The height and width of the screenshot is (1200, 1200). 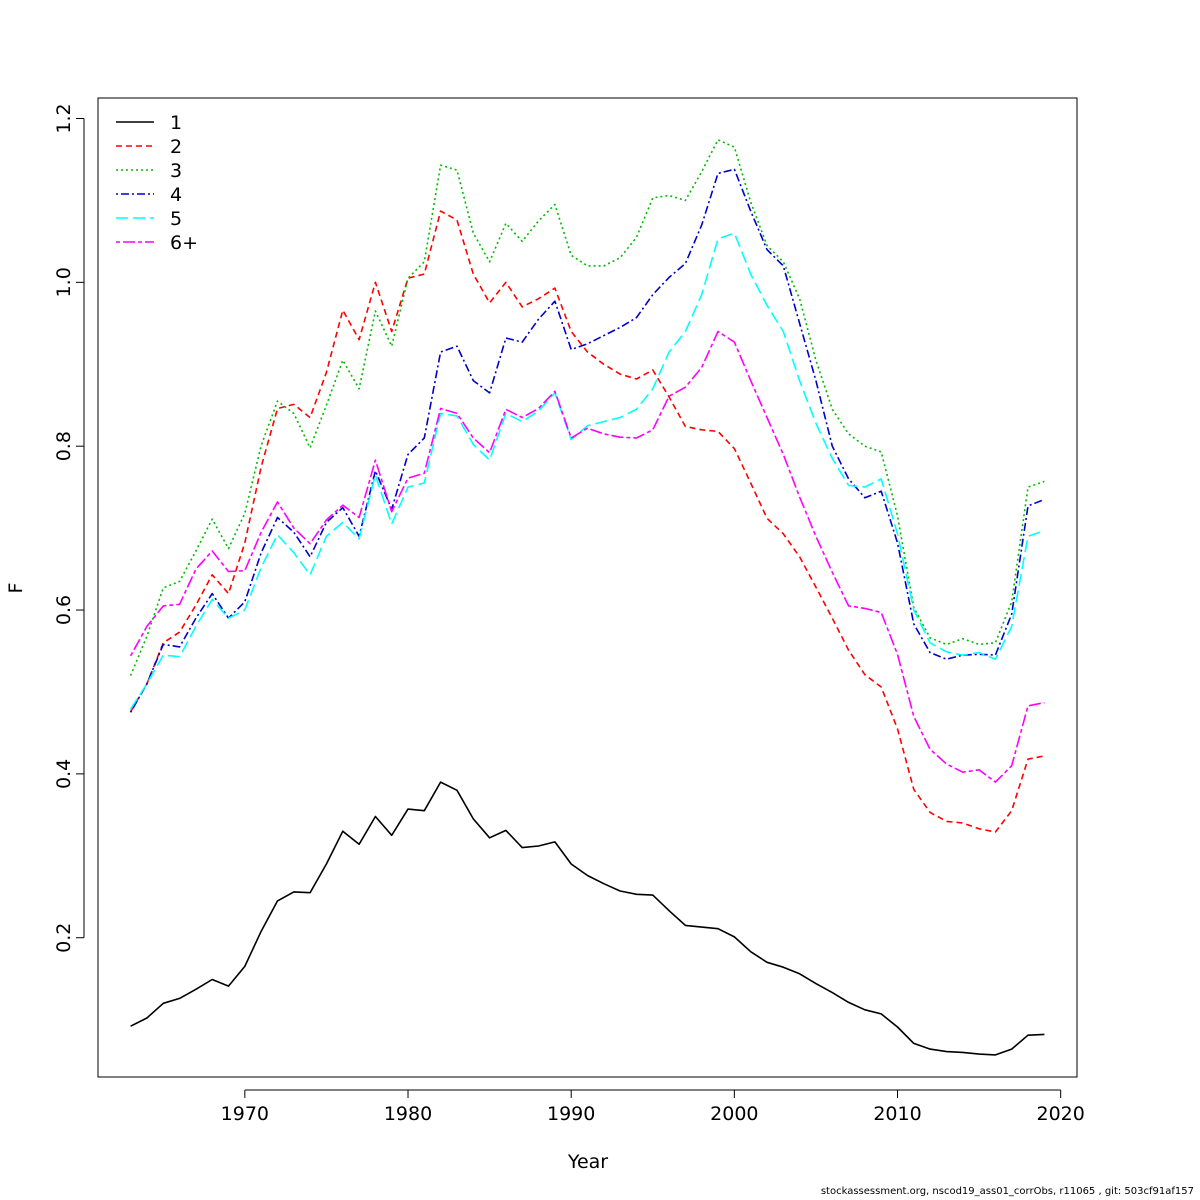 I want to click on x-tick-label: 1990, so click(x=571, y=1114).